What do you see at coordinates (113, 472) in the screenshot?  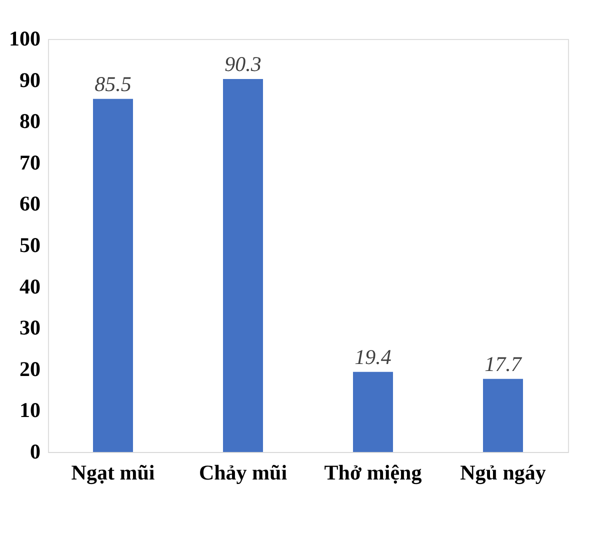 I see `x-tick-label: Ngạt mũi` at bounding box center [113, 472].